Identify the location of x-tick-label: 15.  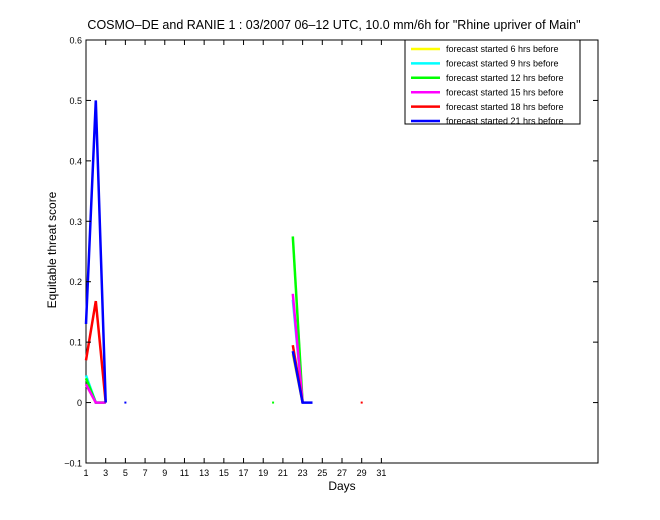
(224, 473).